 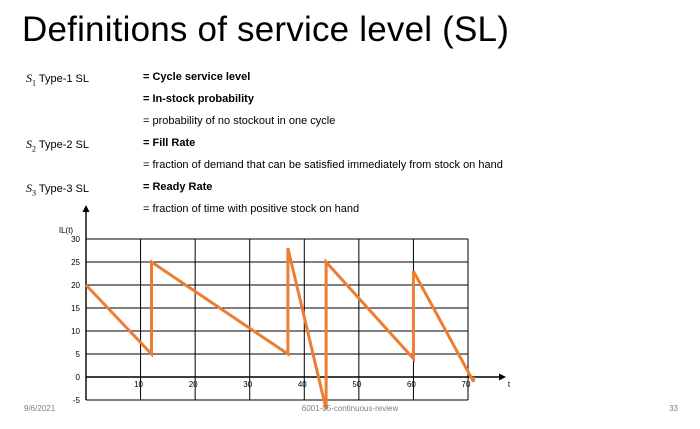 I want to click on y-tick-label: 5, so click(x=78, y=354).